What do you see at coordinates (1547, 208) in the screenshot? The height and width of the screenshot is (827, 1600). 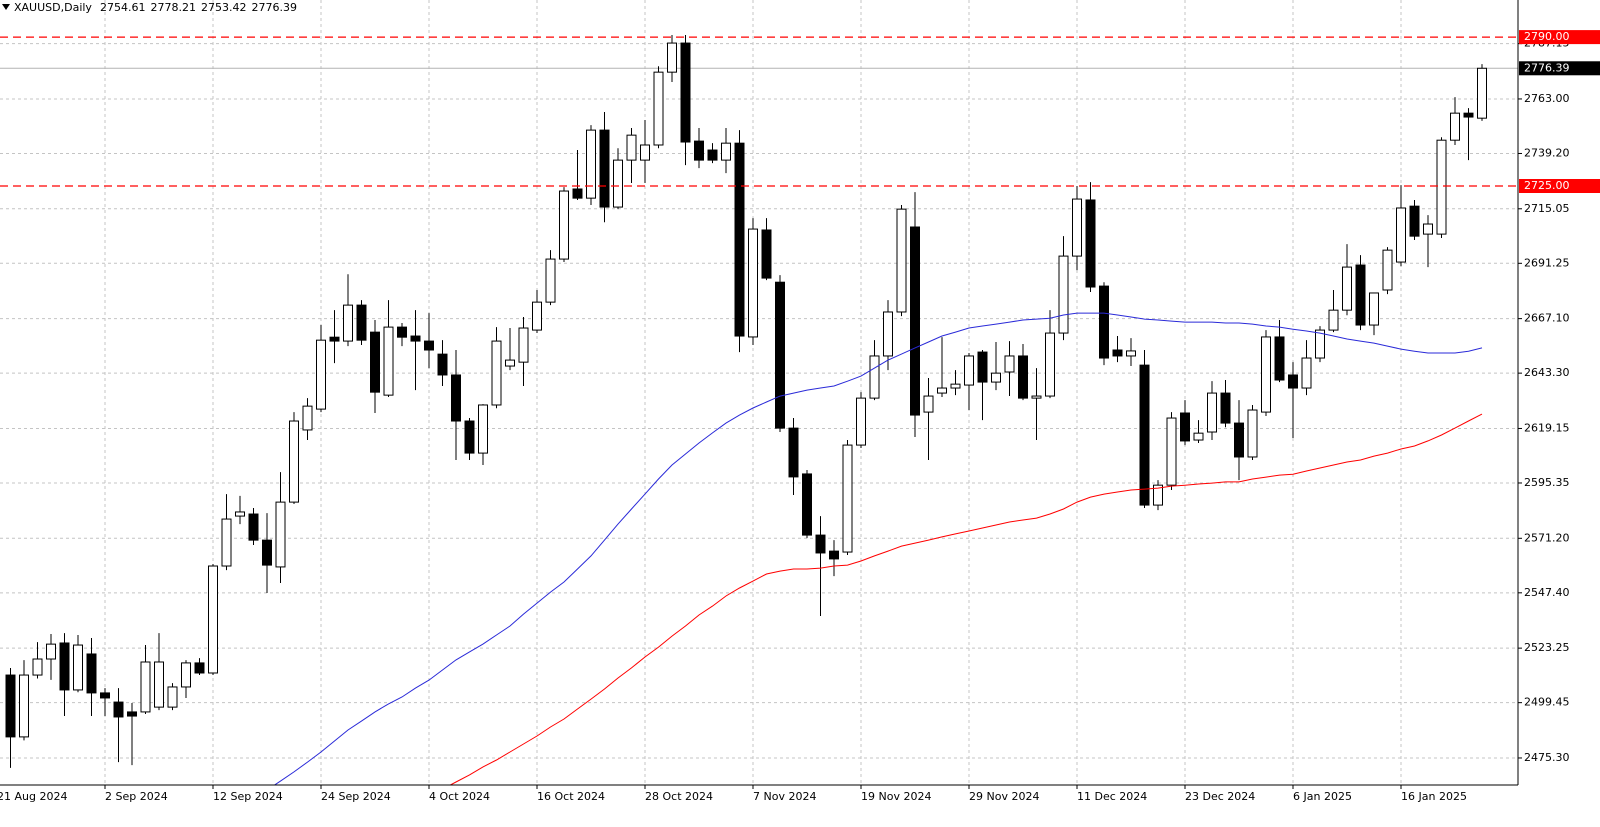 I see `y-tick-label: 2715.05` at bounding box center [1547, 208].